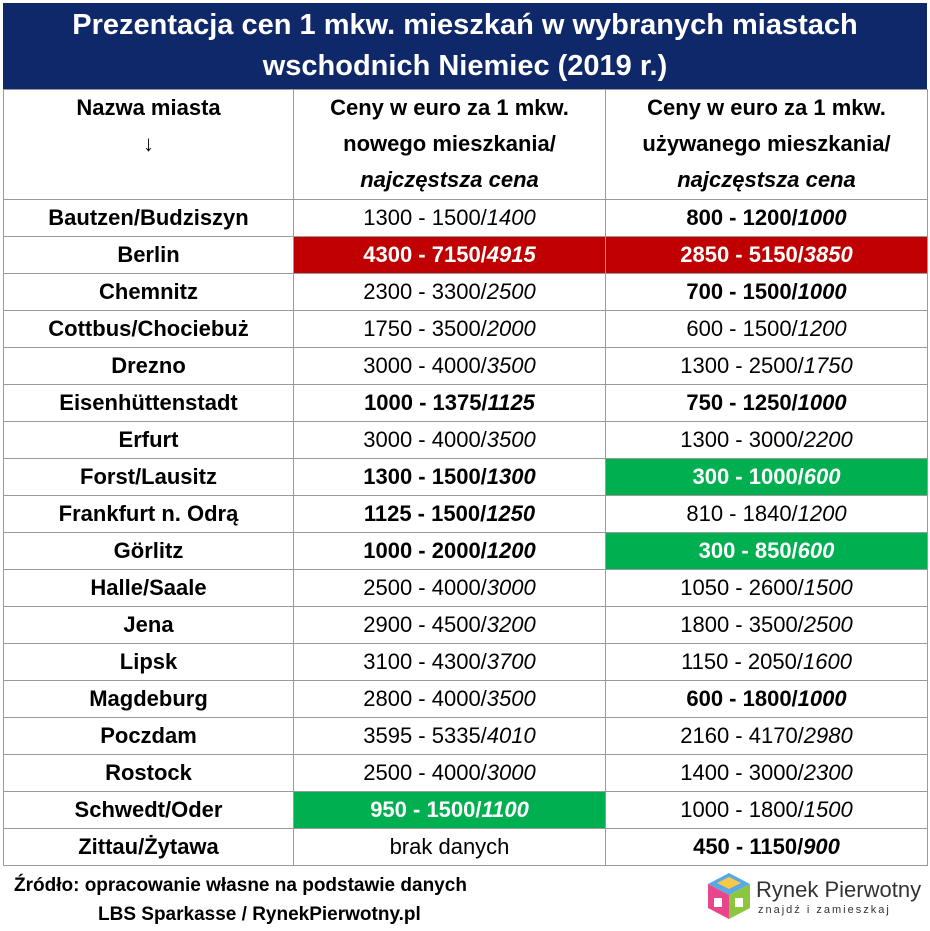 Image resolution: width=930 pixels, height=931 pixels. I want to click on used-price-cell: 750 - 1250/1000, so click(766, 403).